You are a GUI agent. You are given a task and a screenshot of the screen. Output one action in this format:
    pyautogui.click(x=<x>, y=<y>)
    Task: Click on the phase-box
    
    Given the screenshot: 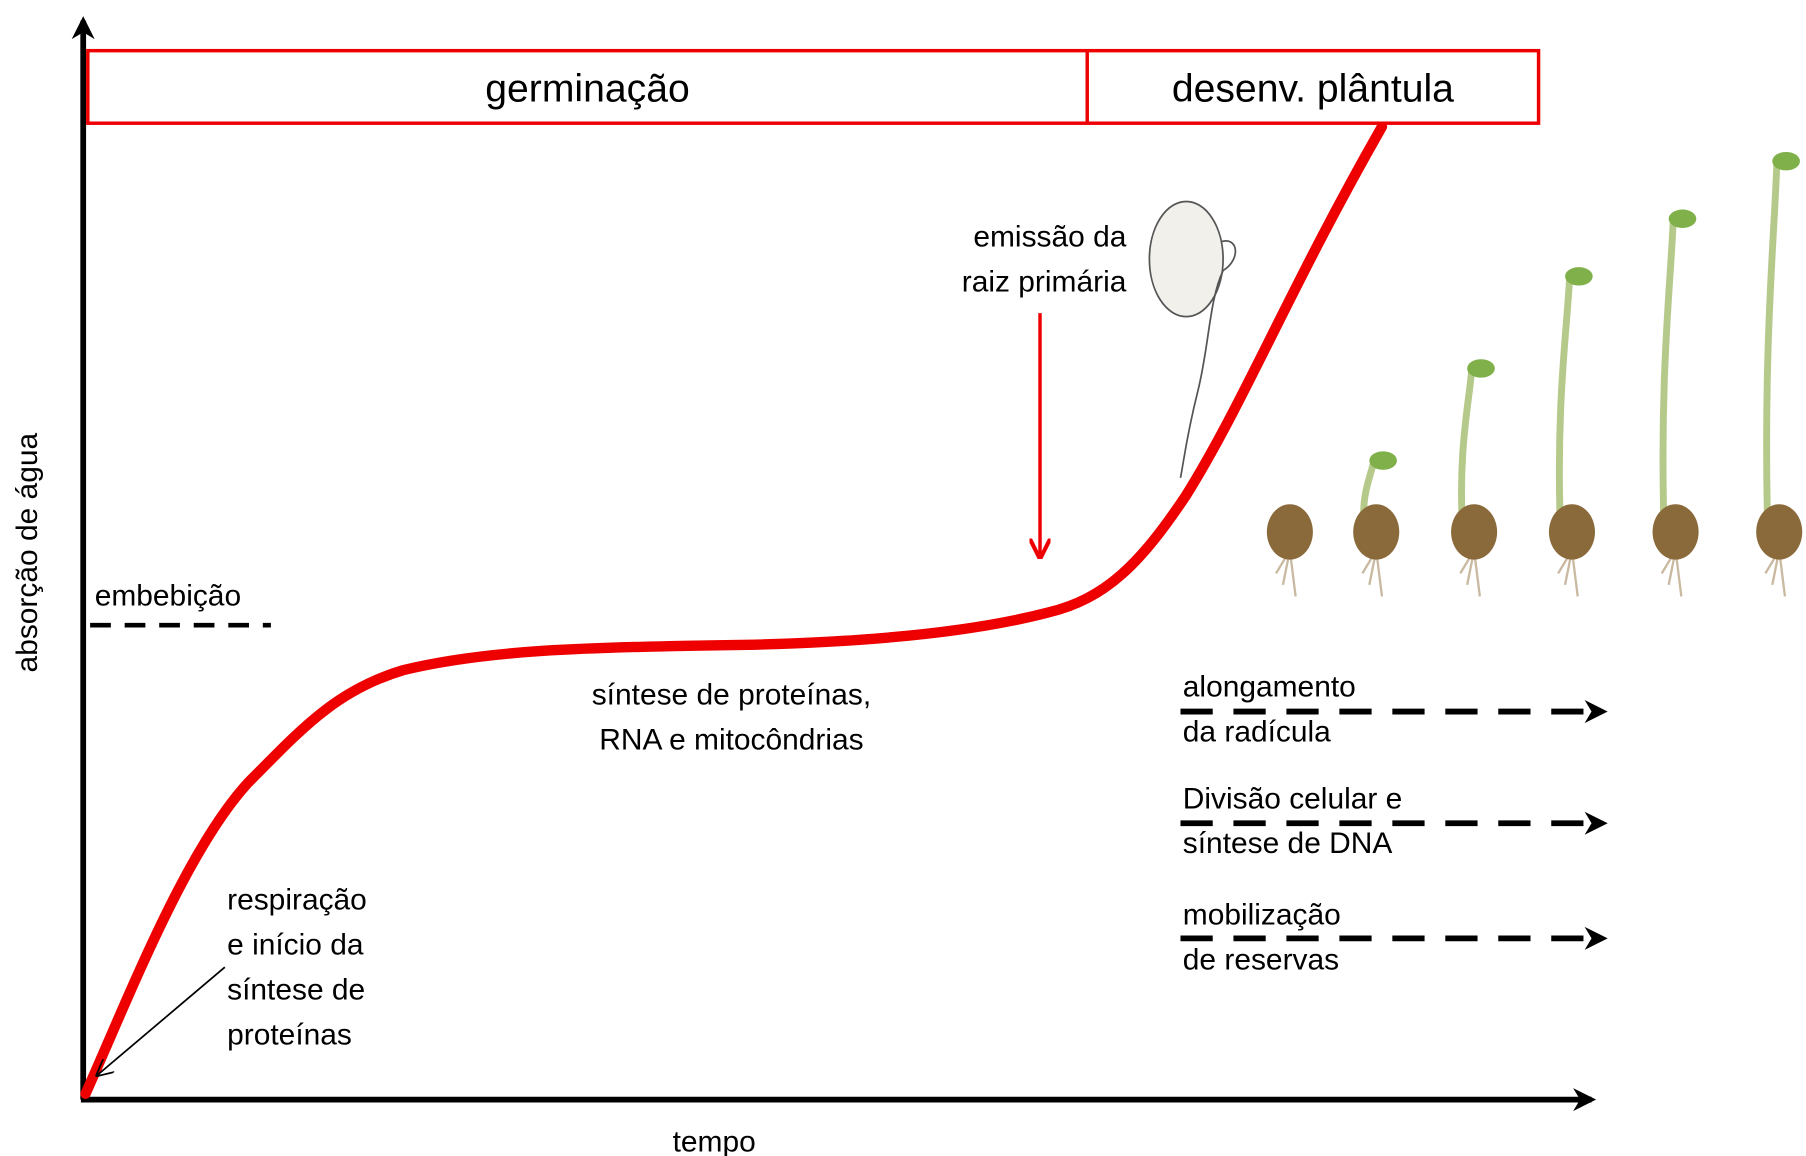 What is the action you would take?
    pyautogui.click(x=813, y=86)
    